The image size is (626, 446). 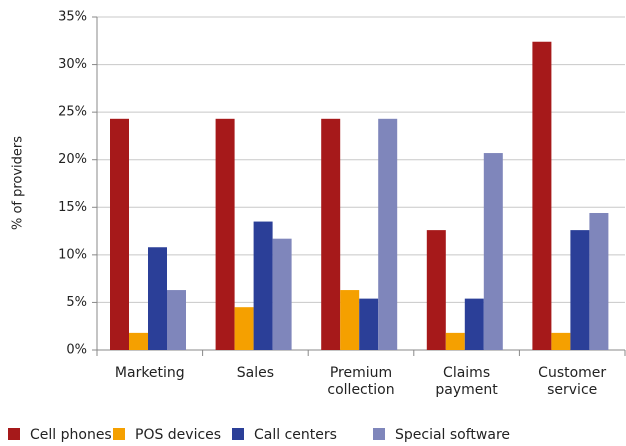 I want to click on y-tick-label: 0%, so click(x=76, y=350).